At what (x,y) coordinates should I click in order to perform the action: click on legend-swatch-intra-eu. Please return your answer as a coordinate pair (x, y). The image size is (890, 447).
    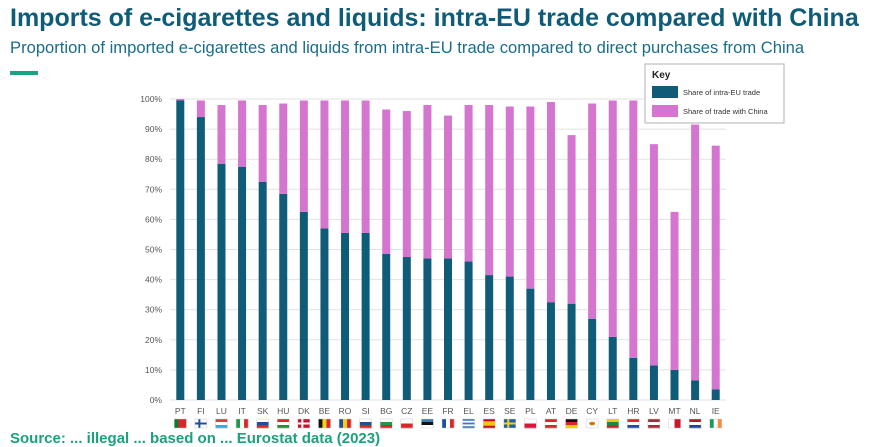
    Looking at the image, I should click on (665, 92).